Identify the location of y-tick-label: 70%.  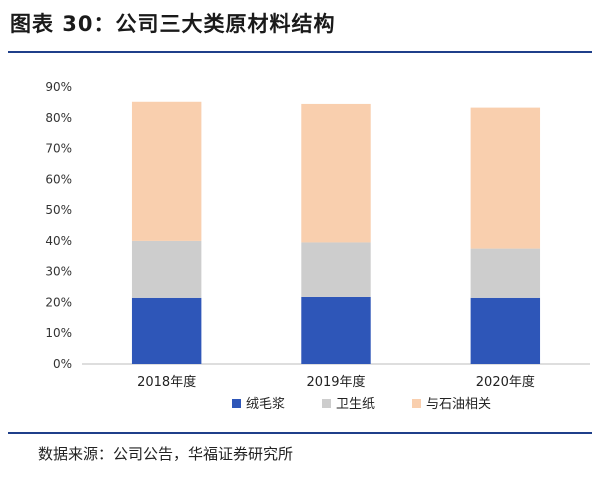
(58, 149).